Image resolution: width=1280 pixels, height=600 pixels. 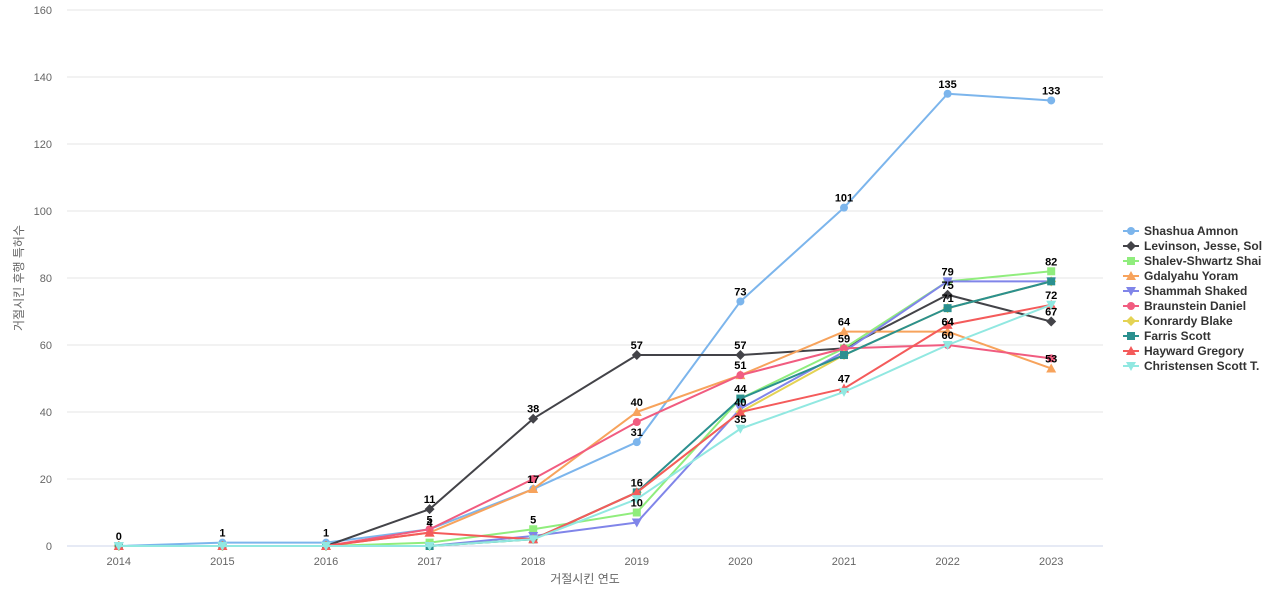 I want to click on legend-item-gdalyahu-yoram: Gdalyahu Yoram, so click(x=1180, y=276).